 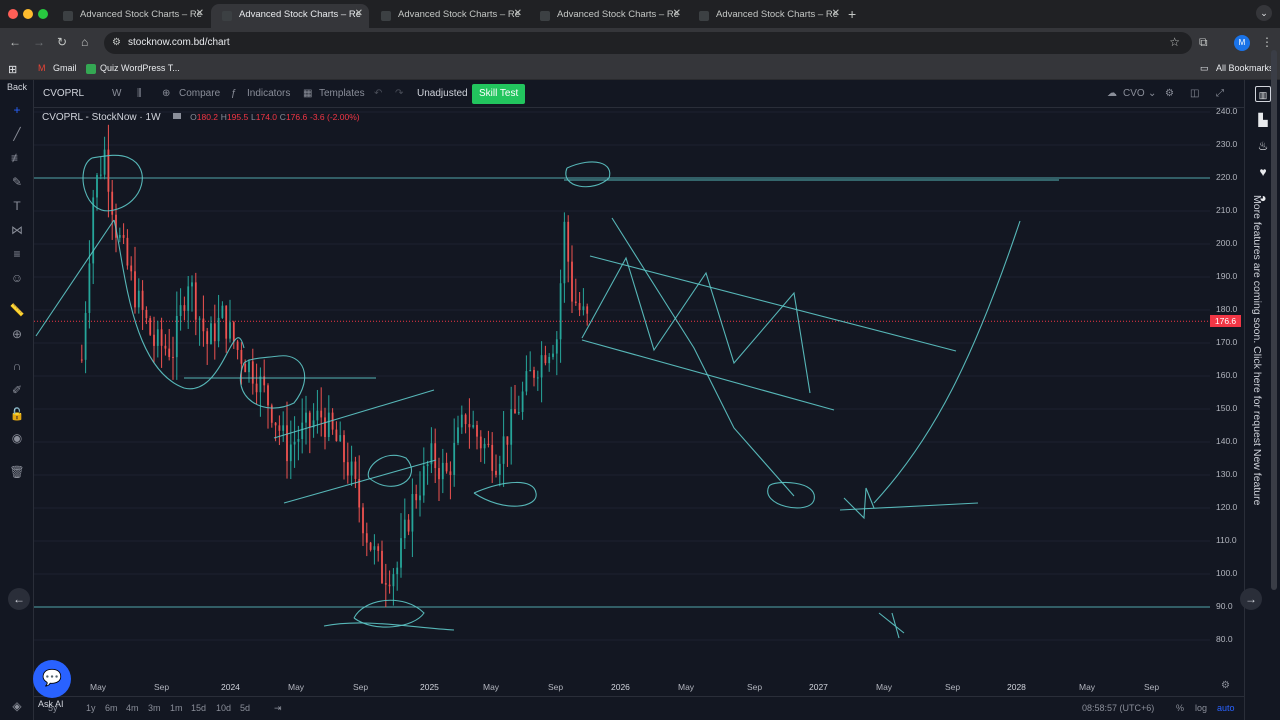 I want to click on fullscreen-icon: ⤢, so click(x=1220, y=93).